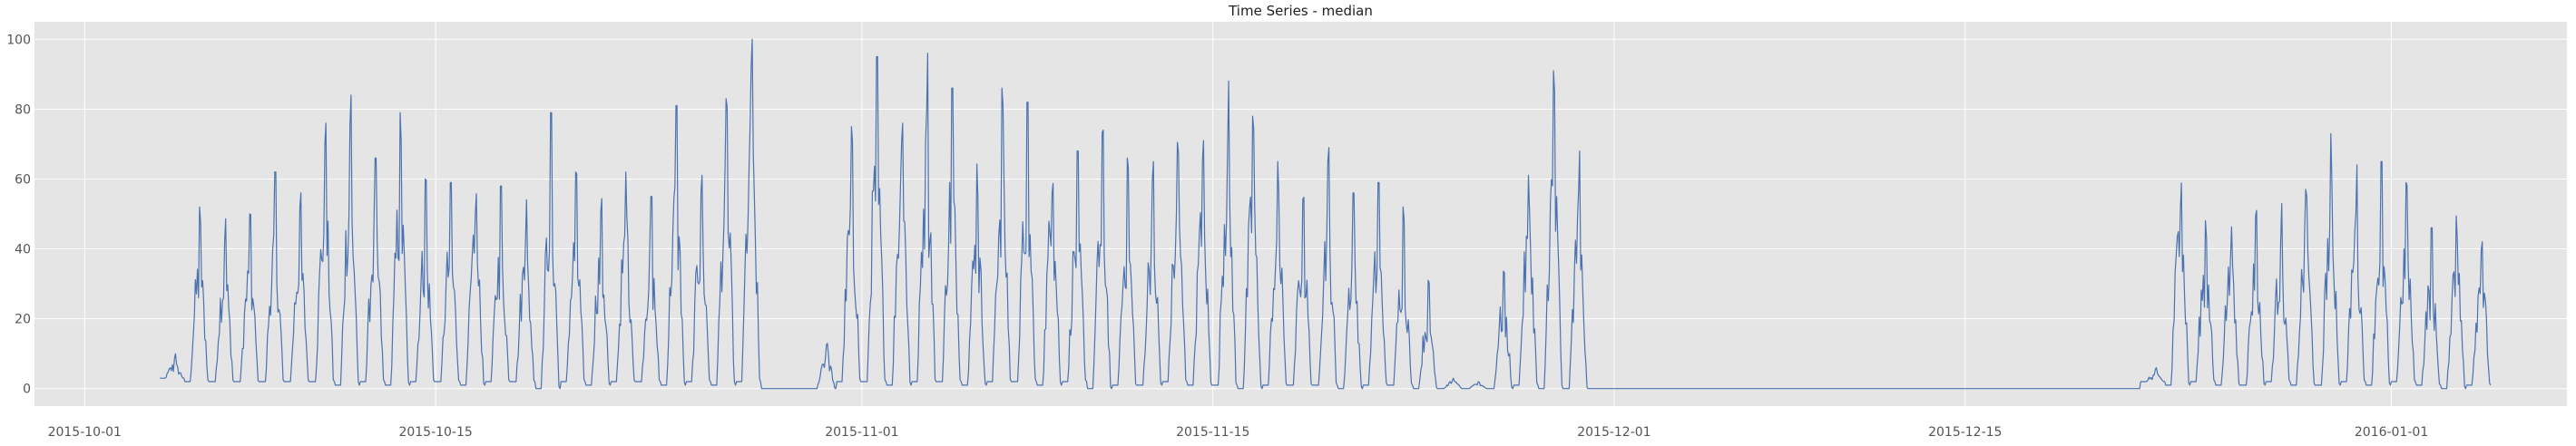  What do you see at coordinates (23, 109) in the screenshot?
I see `y-tick-label: 80` at bounding box center [23, 109].